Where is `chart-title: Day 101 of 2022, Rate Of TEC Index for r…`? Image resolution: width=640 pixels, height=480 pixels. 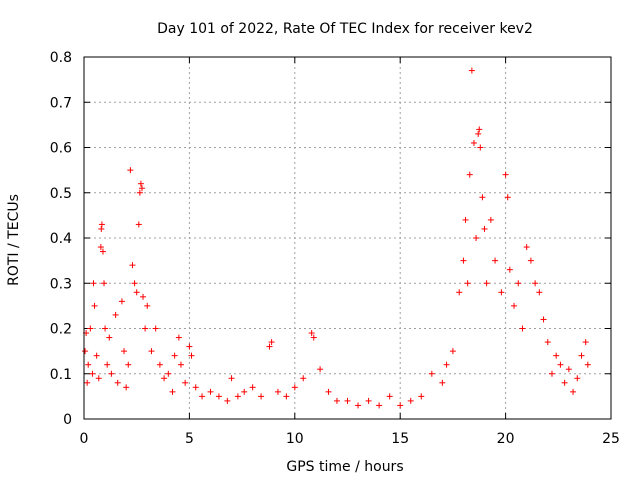 chart-title: Day 101 of 2022, Rate Of TEC Index for r… is located at coordinates (345, 29).